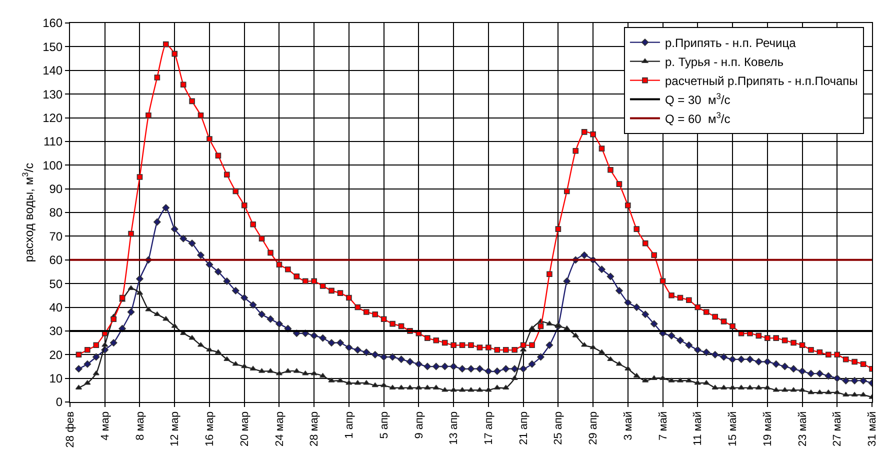 The height and width of the screenshot is (465, 891). Describe the element at coordinates (56, 213) in the screenshot. I see `y-tick-label: 80` at that location.